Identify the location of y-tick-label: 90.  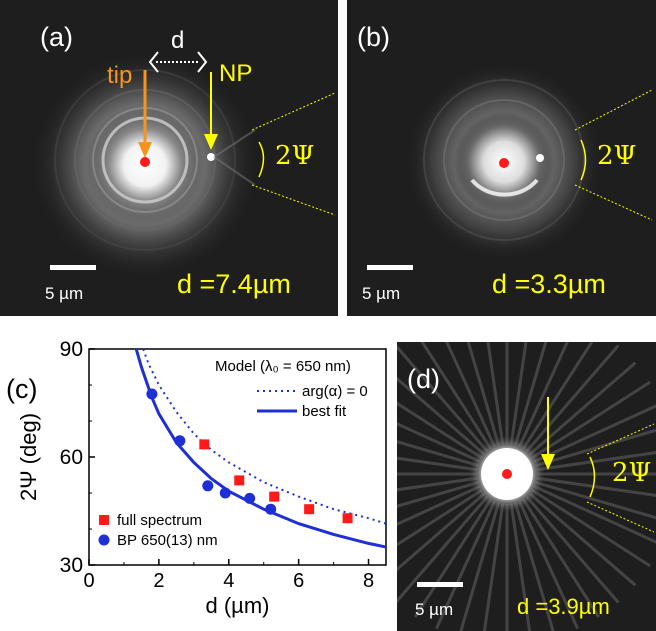
(71, 349).